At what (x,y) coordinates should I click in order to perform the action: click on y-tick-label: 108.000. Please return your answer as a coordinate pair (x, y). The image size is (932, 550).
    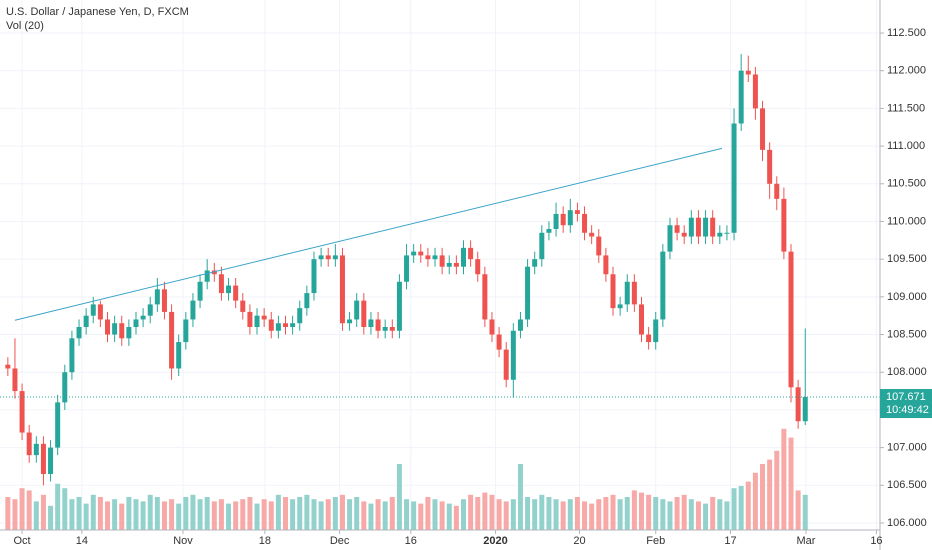
    Looking at the image, I should click on (907, 372).